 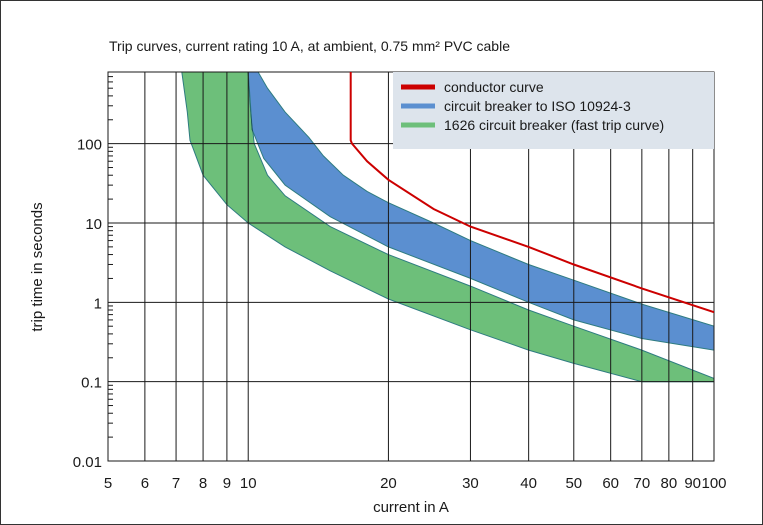 I want to click on y-tick-label: 10, so click(x=93, y=224).